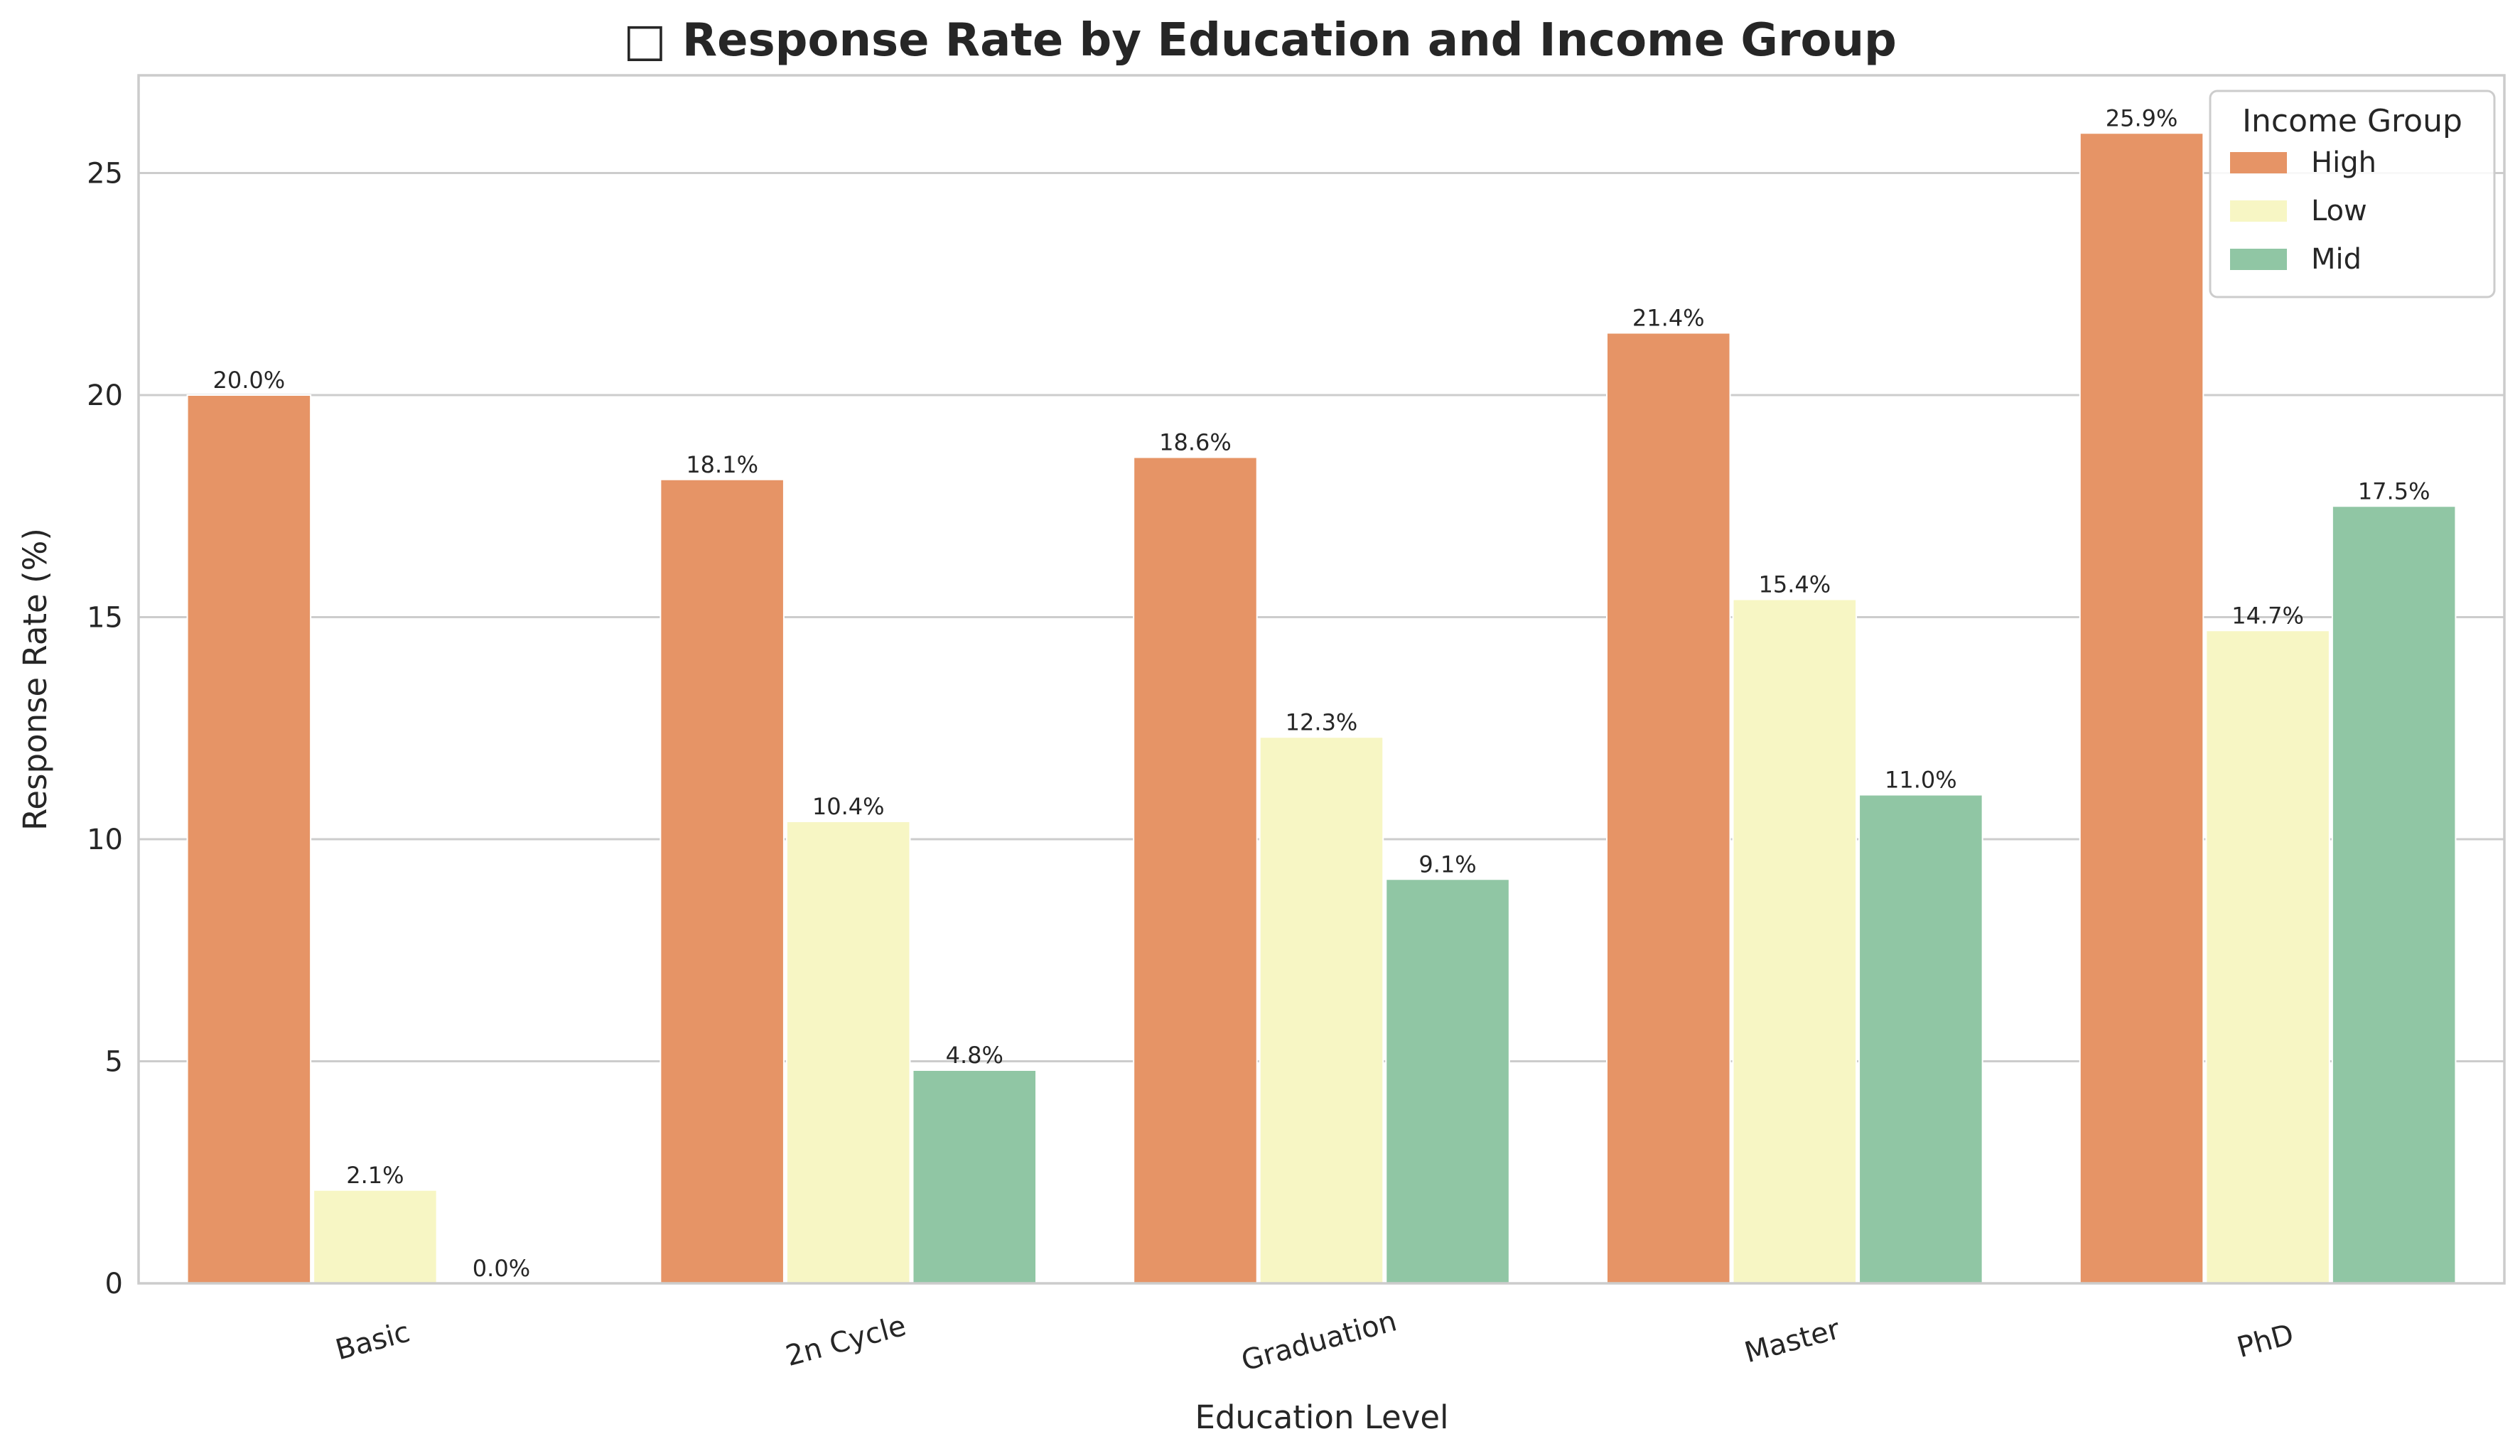  What do you see at coordinates (1795, 585) in the screenshot?
I see `data-label: 15.4%` at bounding box center [1795, 585].